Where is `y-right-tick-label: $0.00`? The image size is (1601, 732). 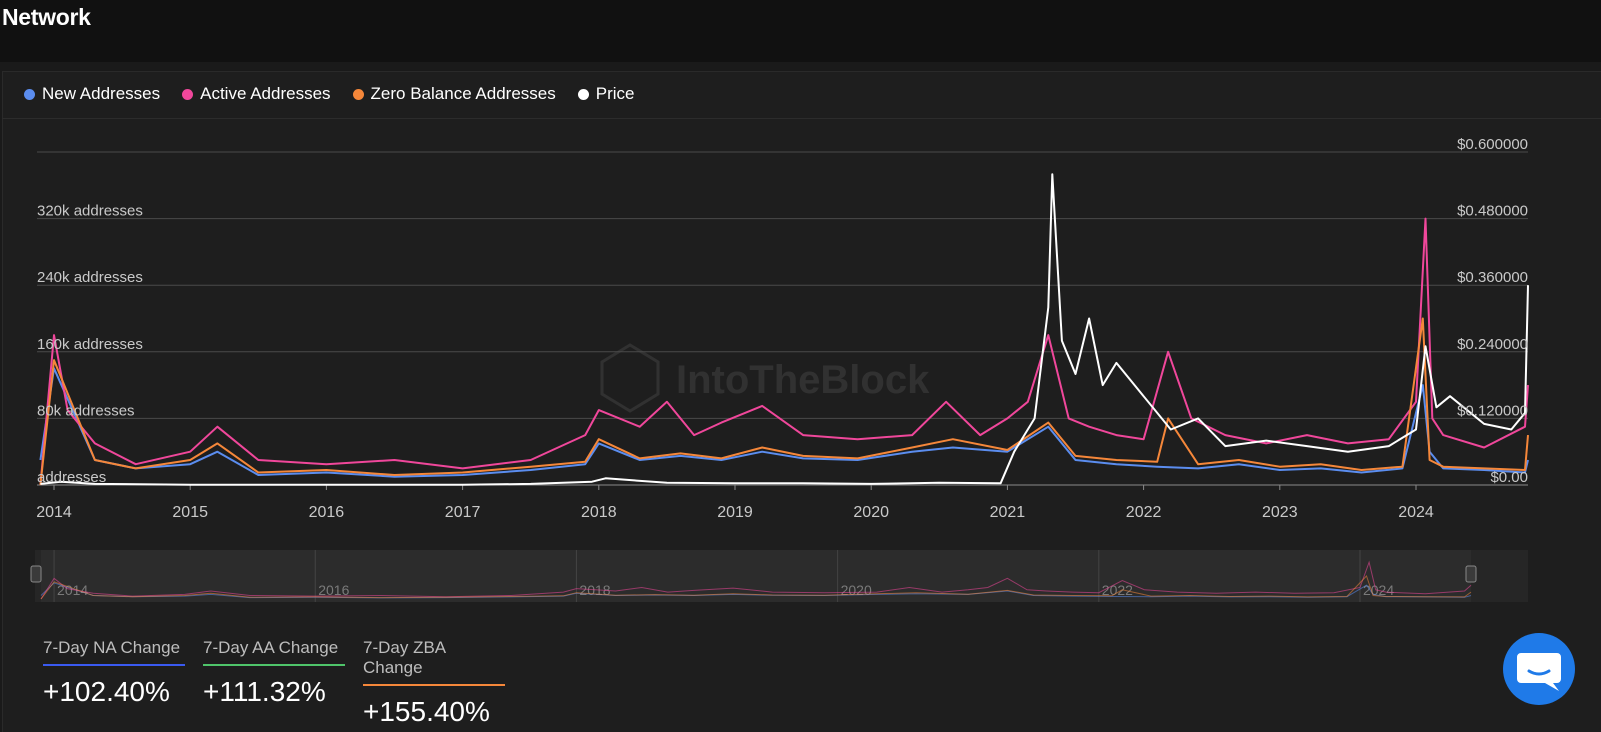 y-right-tick-label: $0.00 is located at coordinates (1509, 477).